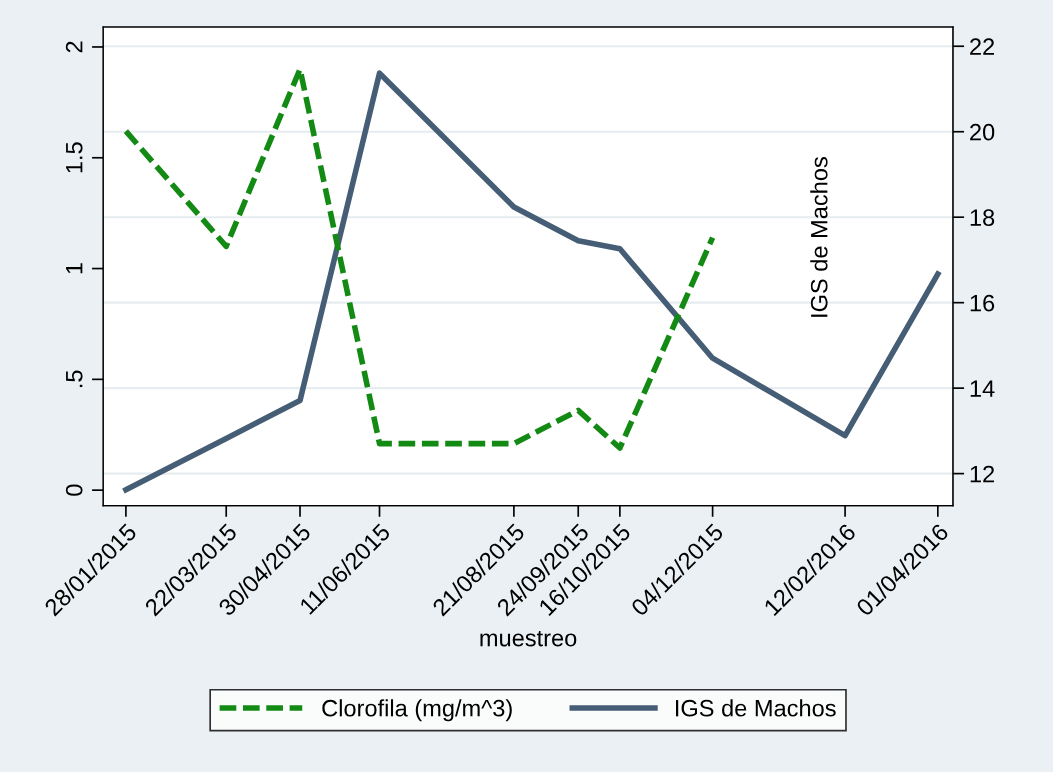  I want to click on y2-tick-label: 12, so click(982, 474).